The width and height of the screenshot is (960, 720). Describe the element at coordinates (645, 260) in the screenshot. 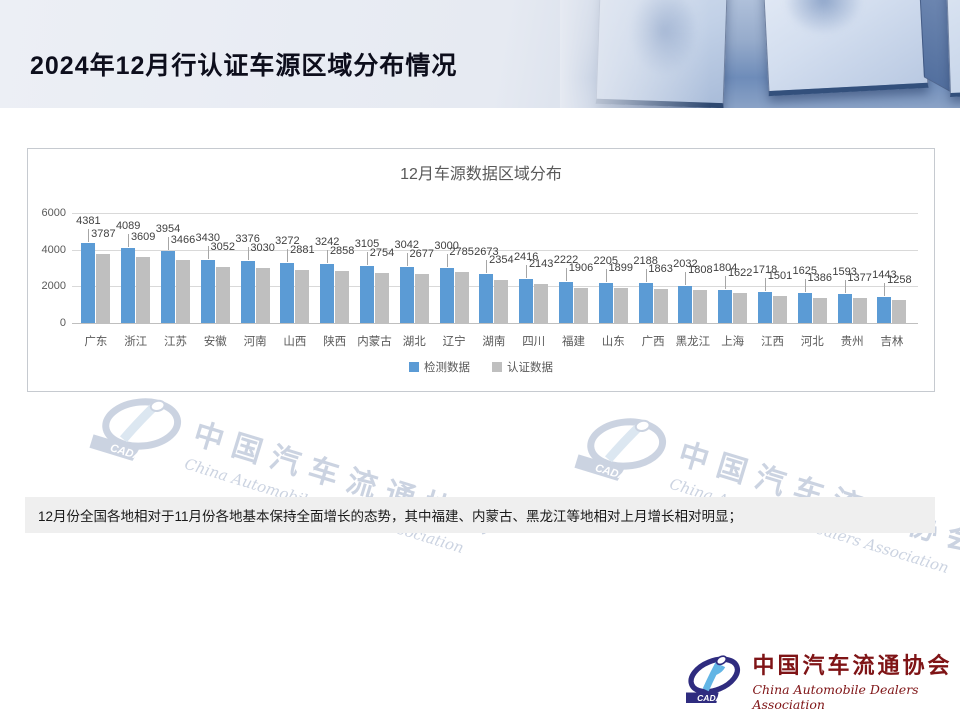

I see `data-label-series-1: 2188` at that location.